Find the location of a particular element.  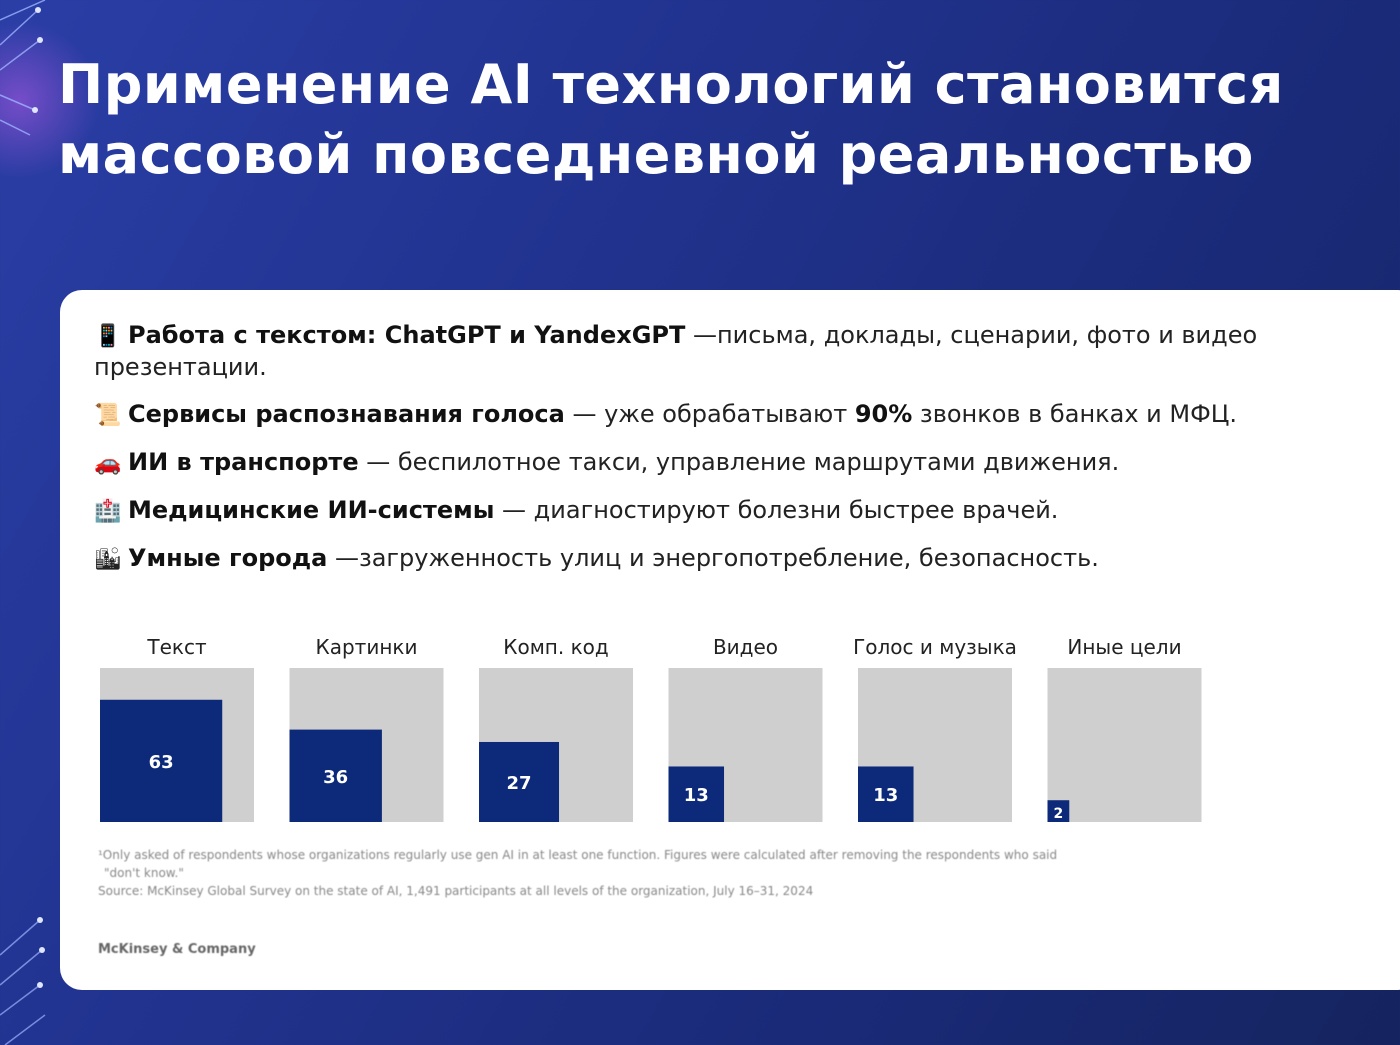

source-brand: McKinsey & Company is located at coordinates (177, 949).